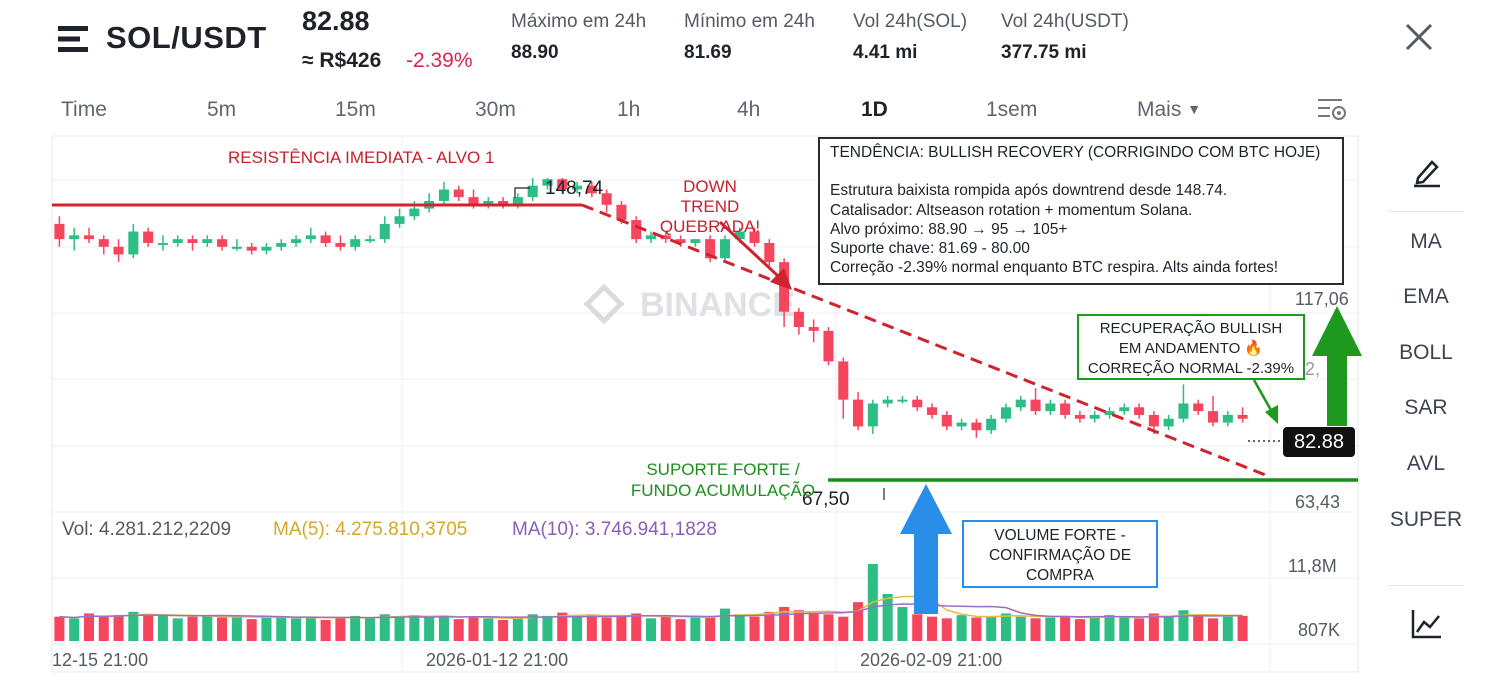 The height and width of the screenshot is (688, 1488). Describe the element at coordinates (717, 305) in the screenshot. I see `watermark-text: BINANCE` at that location.